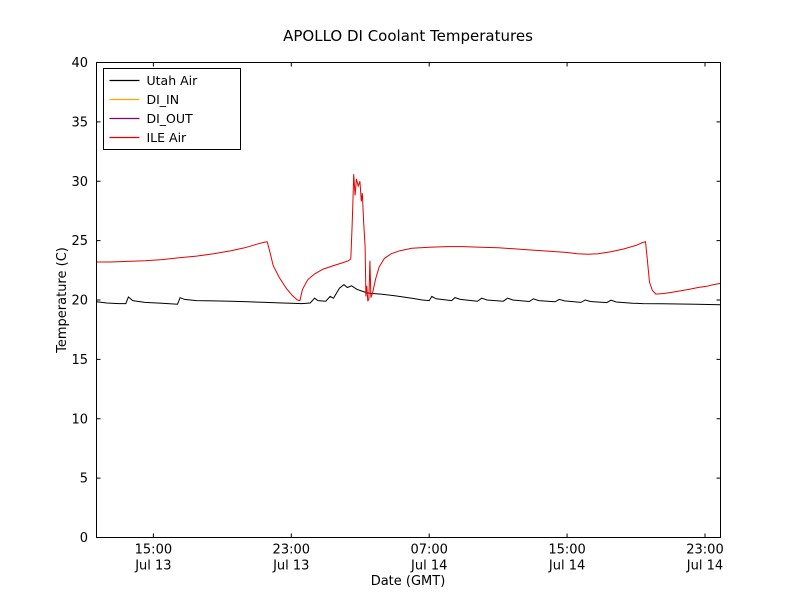 The image size is (800, 604). I want to click on legend-box, so click(172, 109).